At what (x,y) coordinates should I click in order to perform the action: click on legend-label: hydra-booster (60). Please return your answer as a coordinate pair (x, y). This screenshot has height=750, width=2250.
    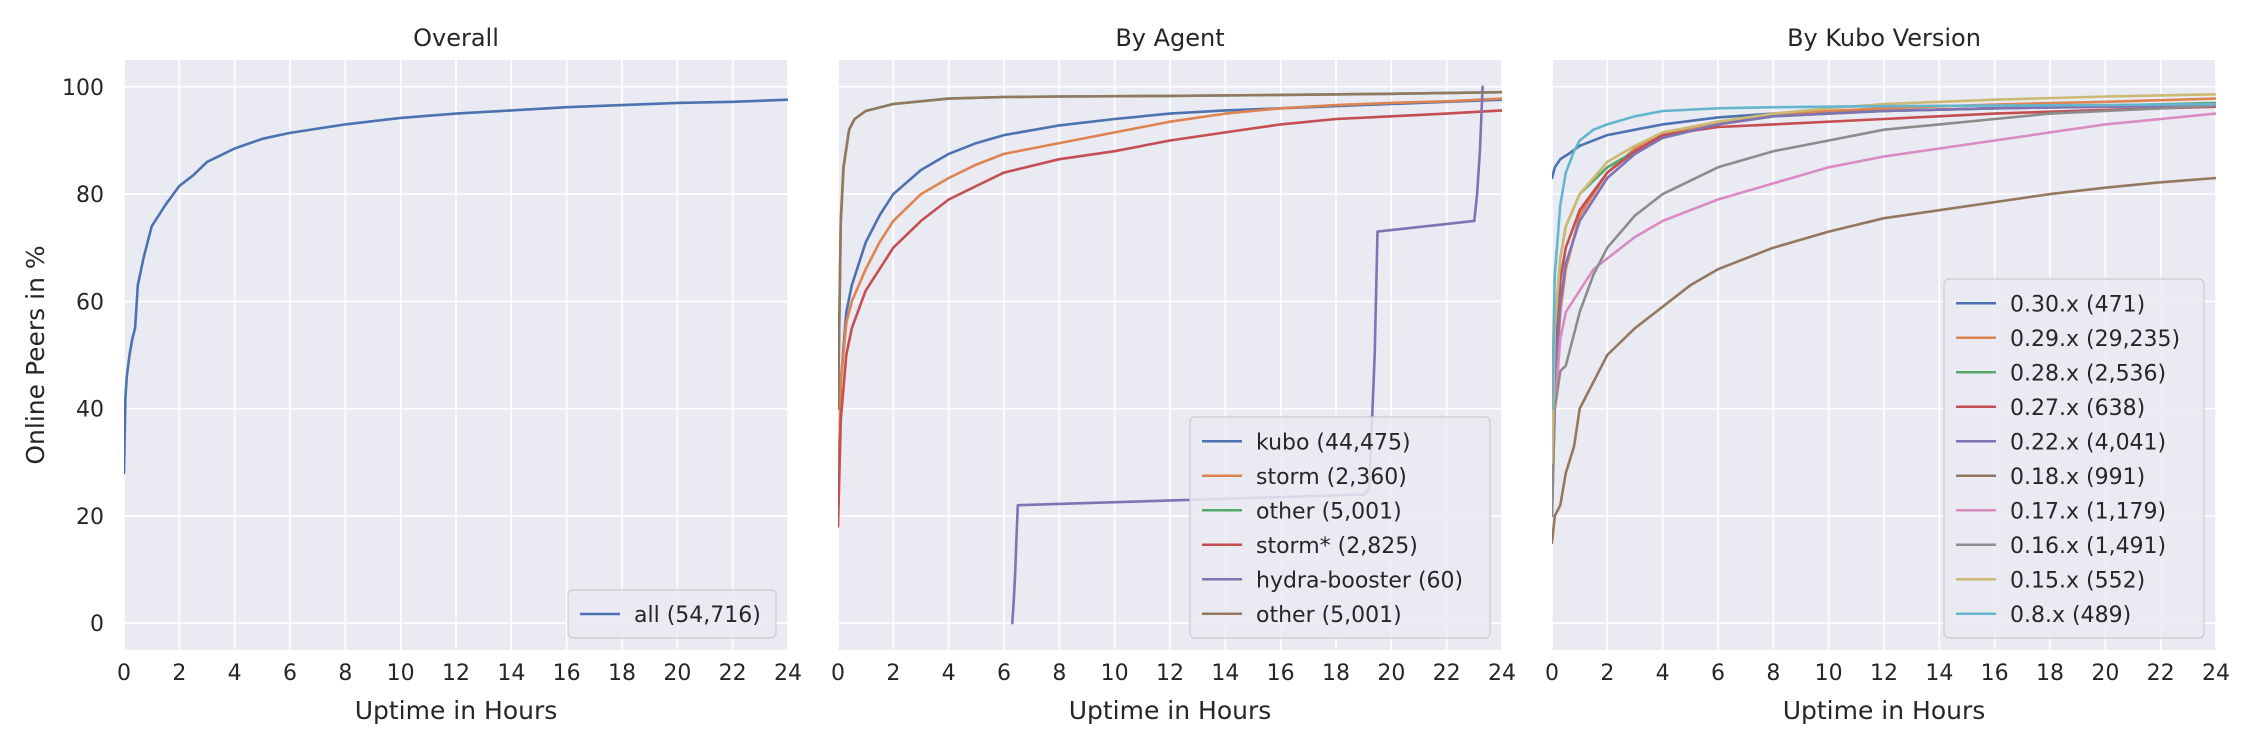
    Looking at the image, I should click on (1359, 580).